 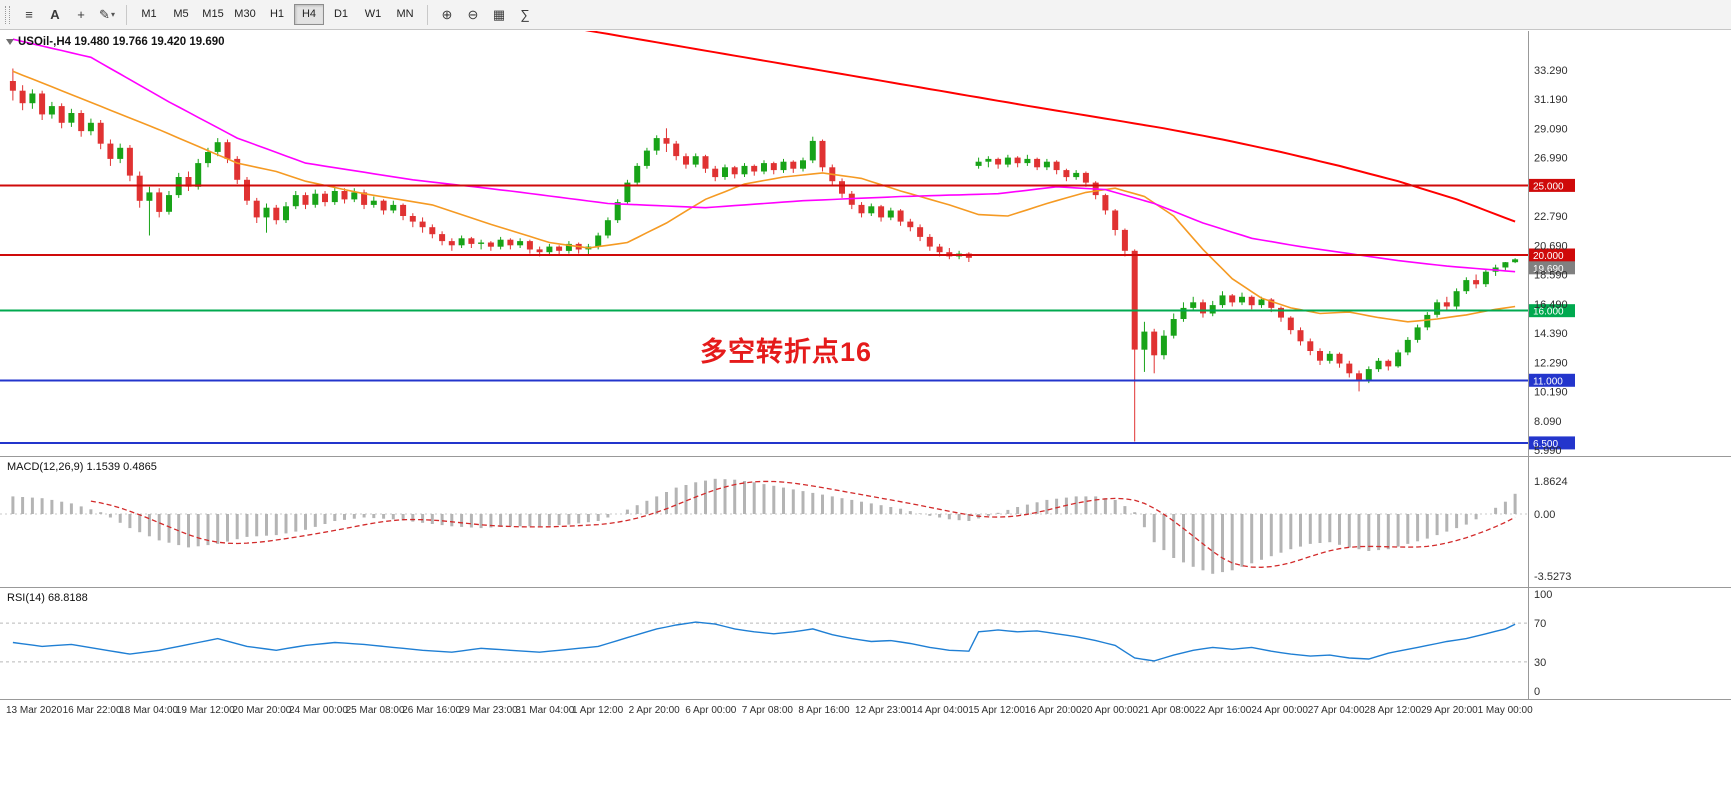 What do you see at coordinates (81, 14) in the screenshot?
I see `crosshair-icon: +` at bounding box center [81, 14].